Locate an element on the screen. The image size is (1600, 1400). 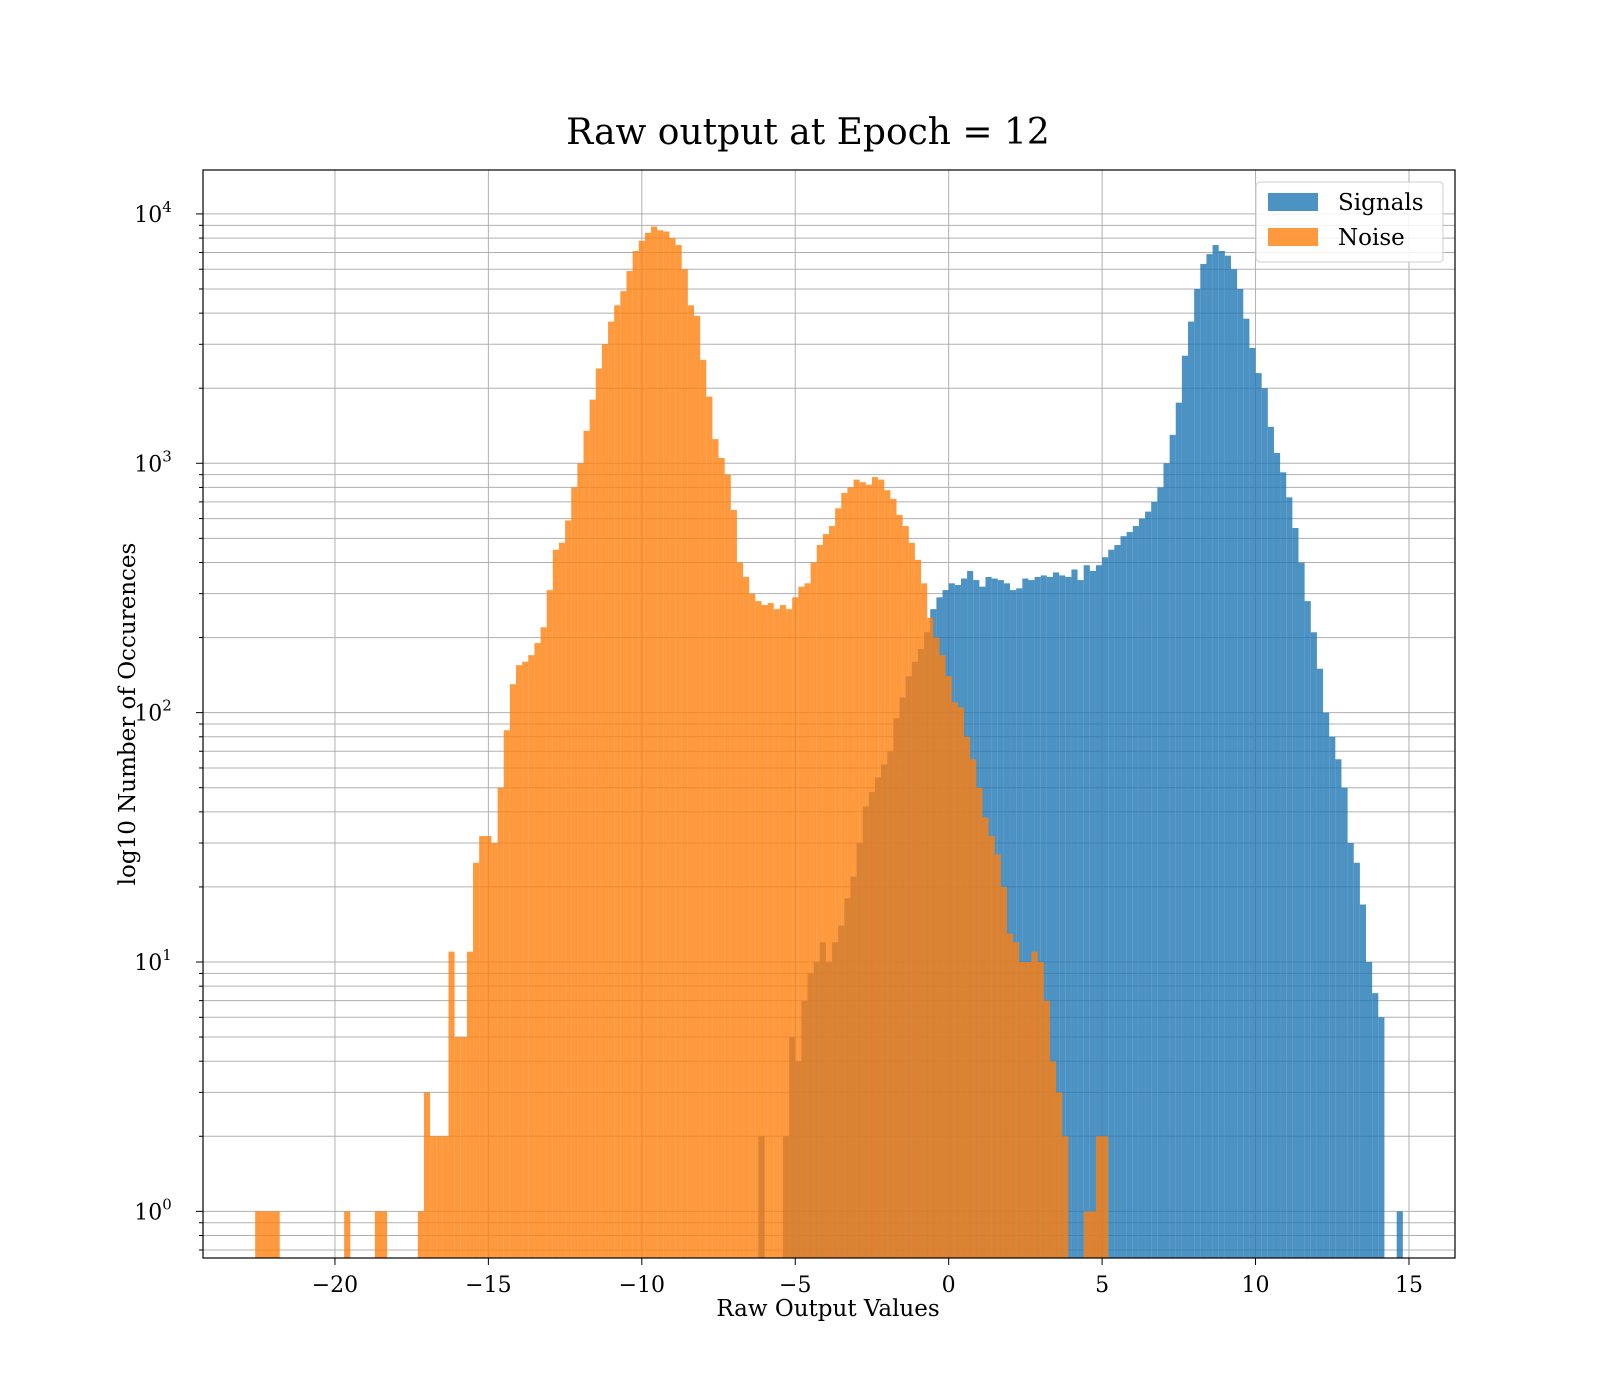
x-tick-label: 0 is located at coordinates (949, 1285).